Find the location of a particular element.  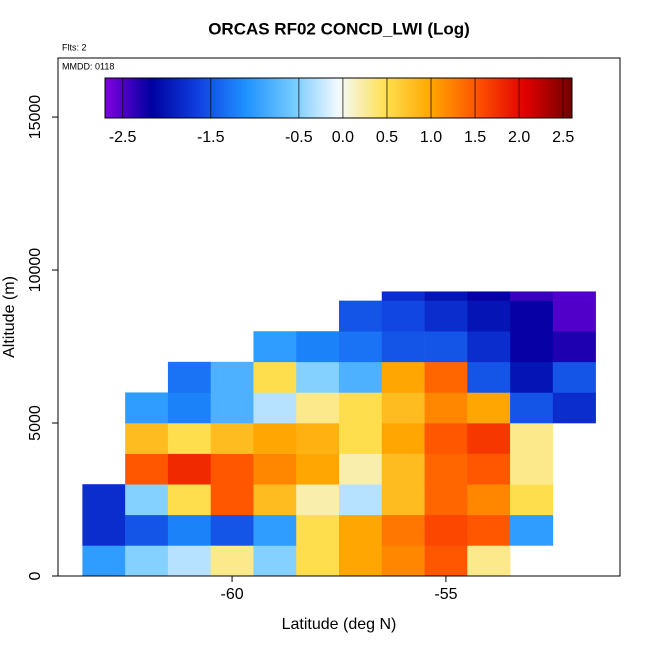

colorbar-tick-label: 1.0 is located at coordinates (431, 137).